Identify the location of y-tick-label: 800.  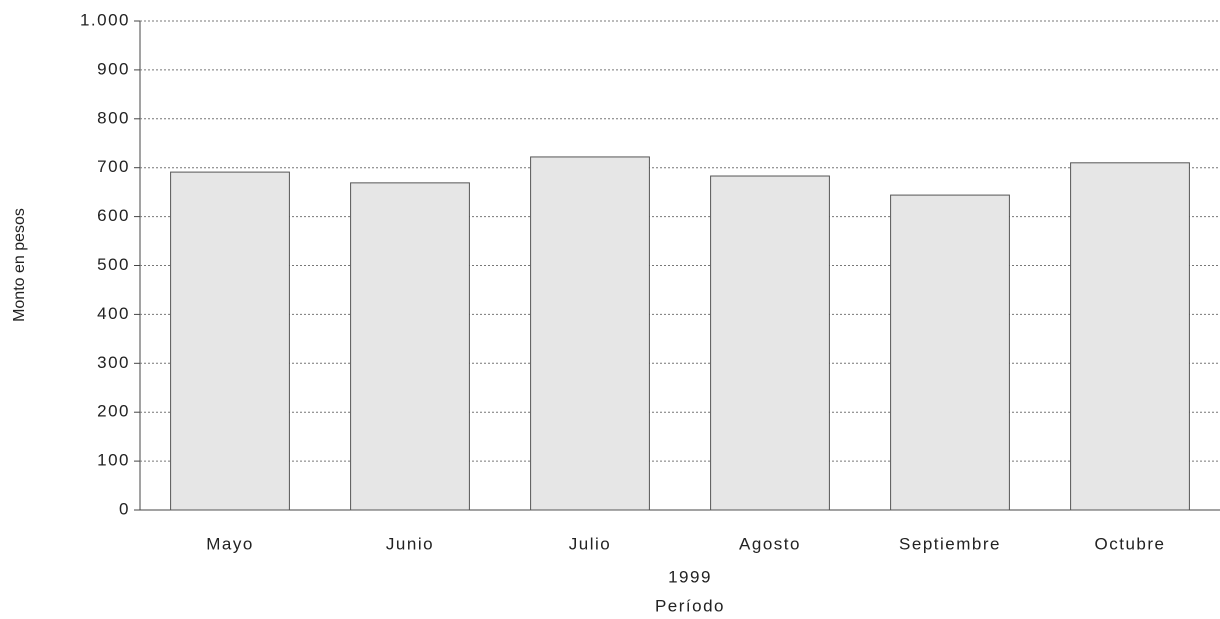
(113, 117).